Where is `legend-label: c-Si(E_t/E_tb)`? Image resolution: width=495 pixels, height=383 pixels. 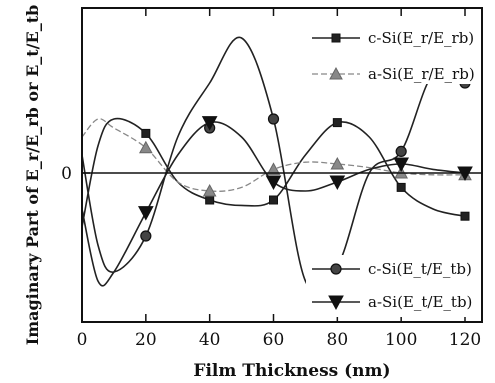
legend-label: c-Si(E_t/E_tb) is located at coordinates (420, 269).